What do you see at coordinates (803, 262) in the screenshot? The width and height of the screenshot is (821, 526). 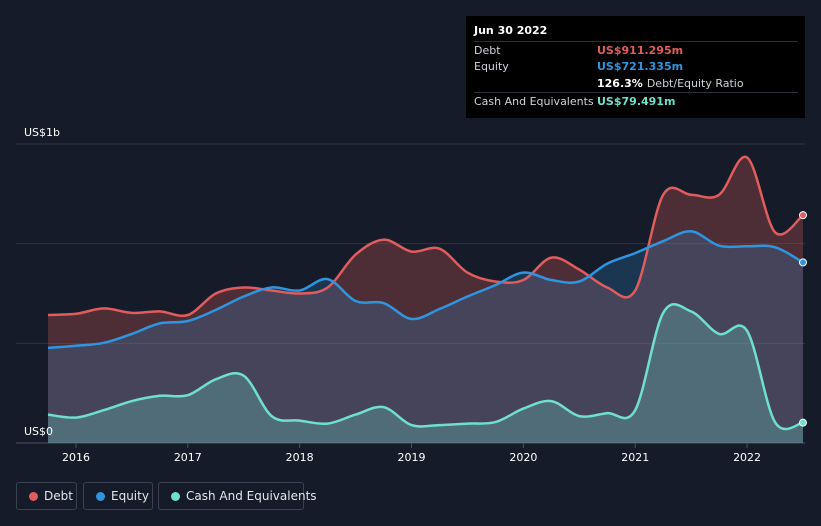 I see `equity-end-point` at bounding box center [803, 262].